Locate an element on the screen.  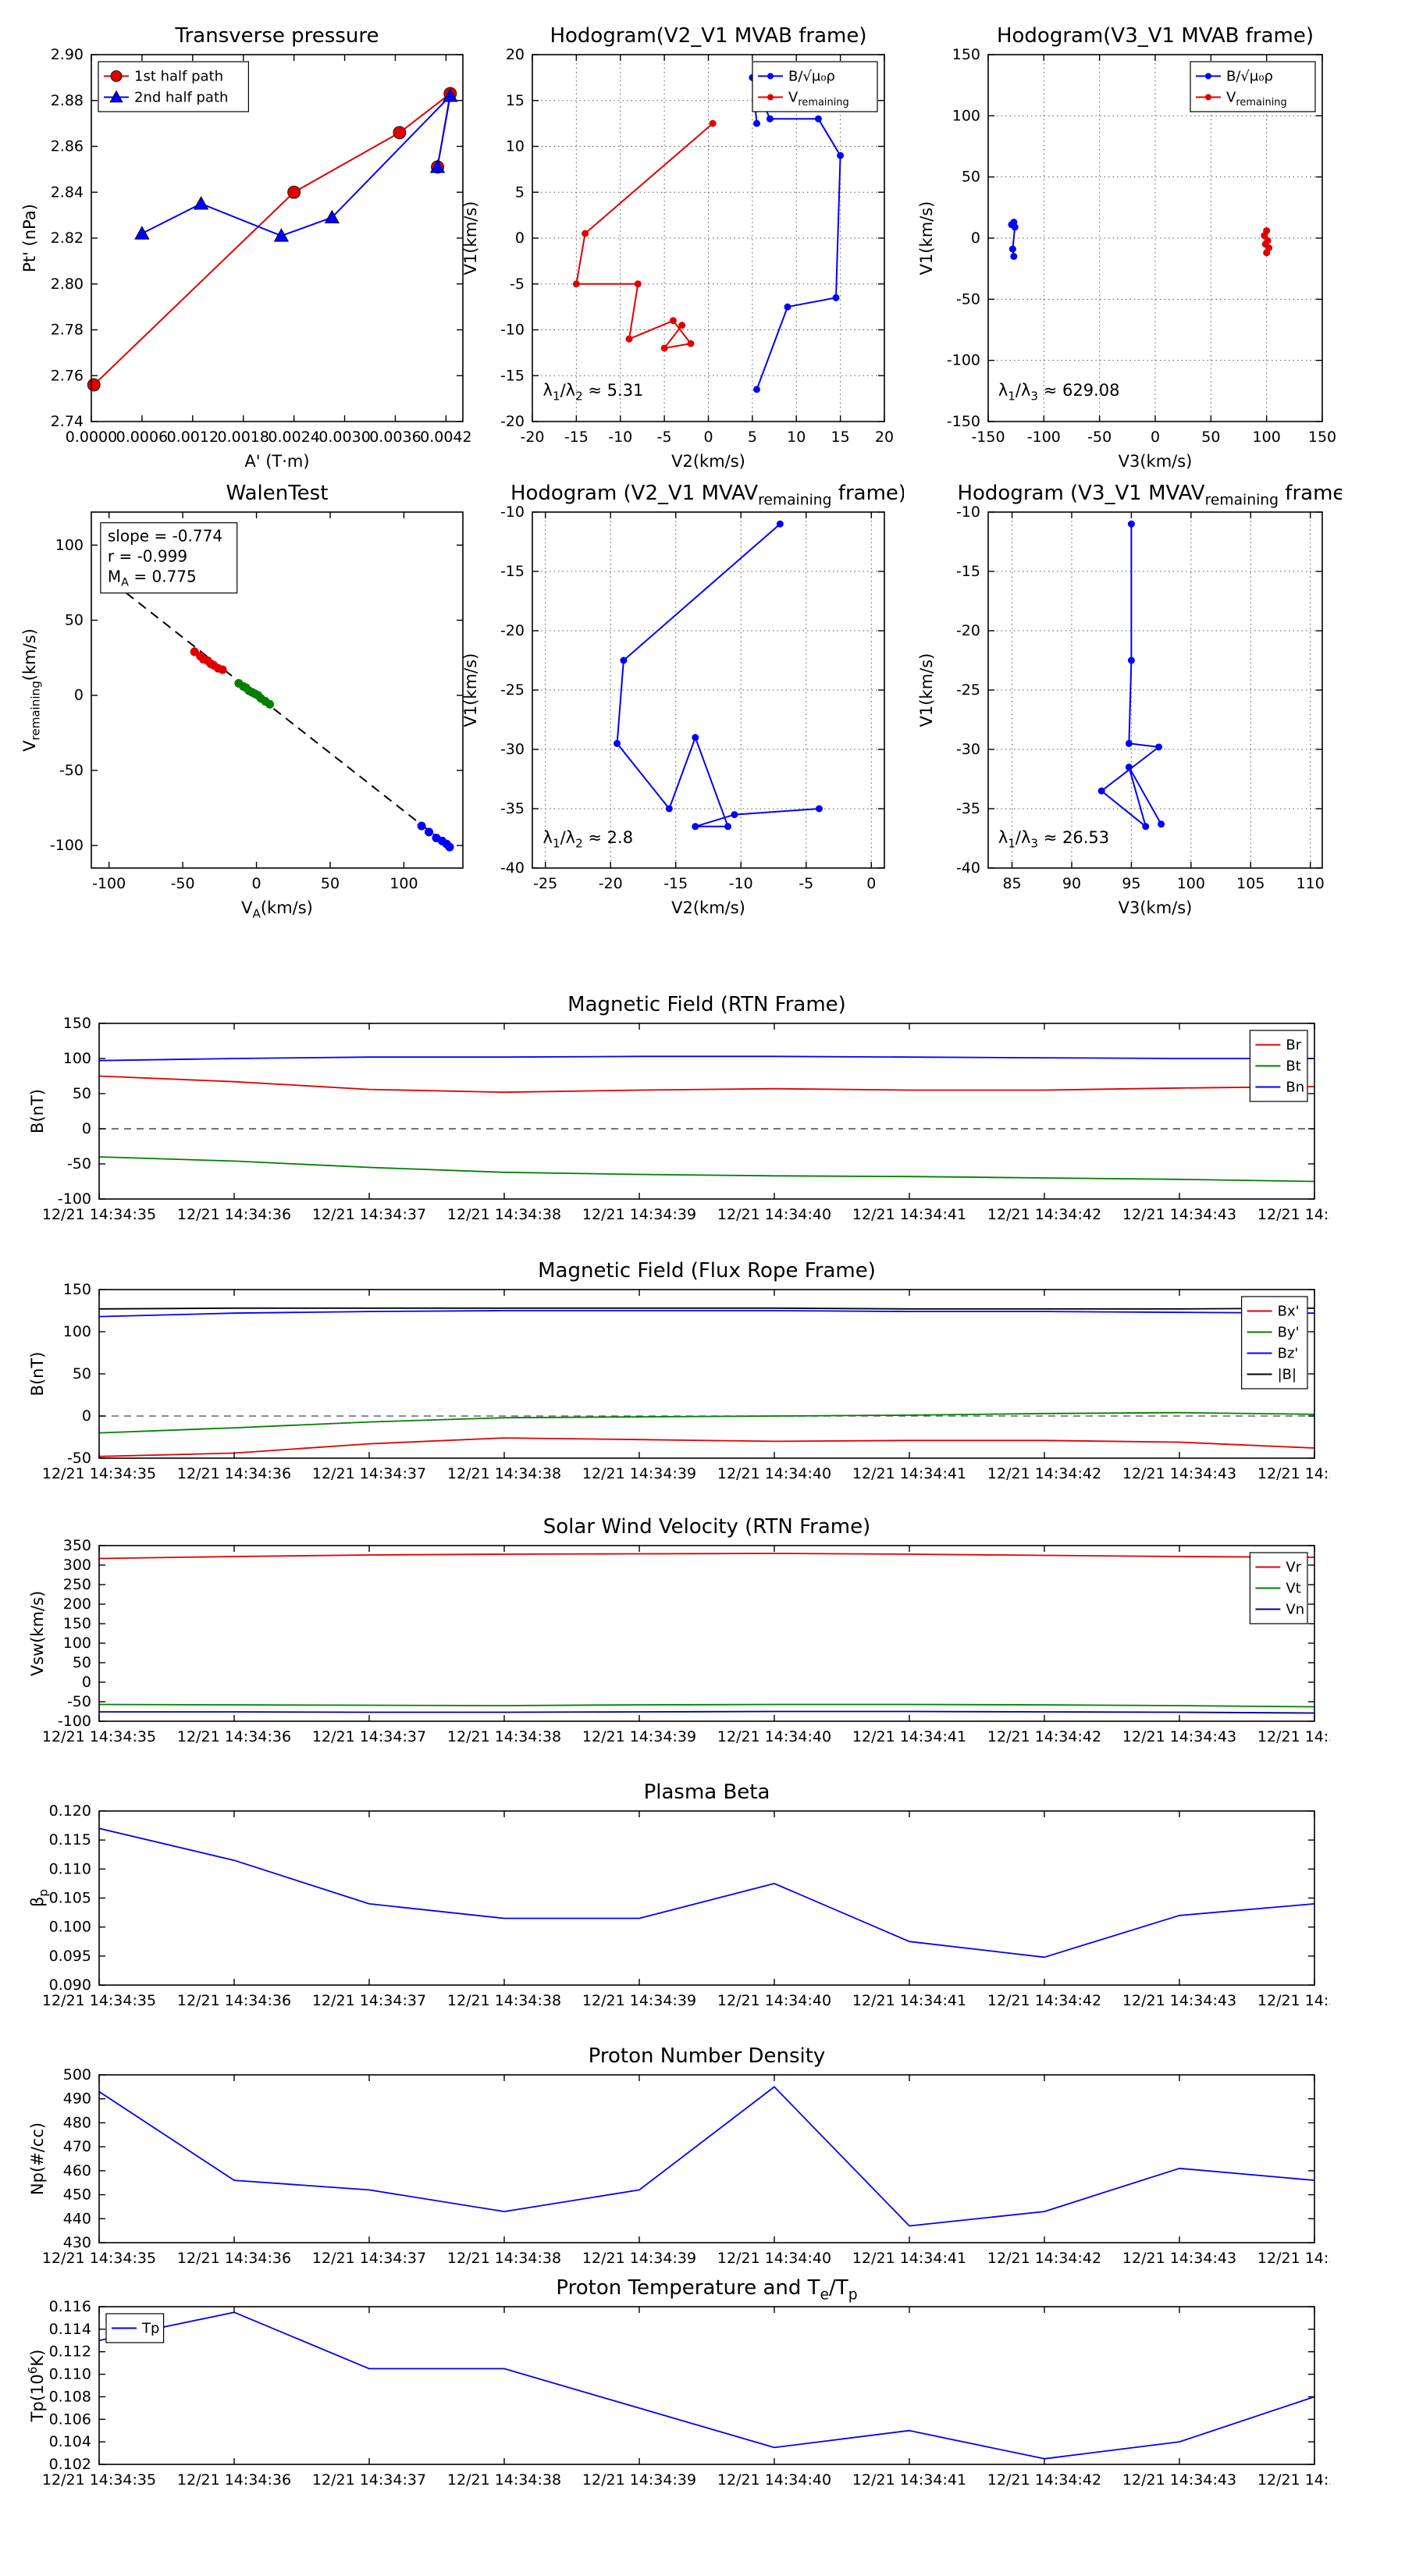
svg-text: Transverse pressure is located at coordinates (277, 36).